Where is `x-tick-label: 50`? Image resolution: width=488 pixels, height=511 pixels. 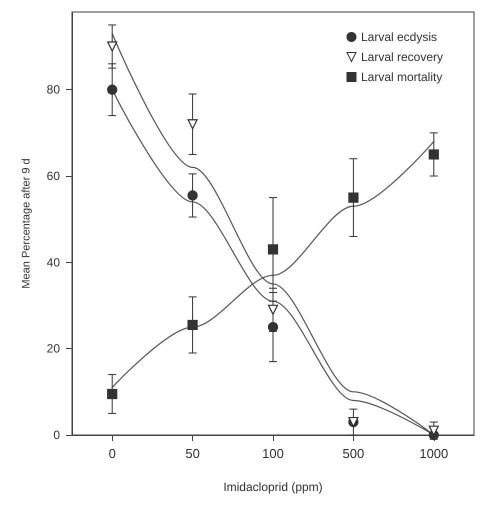
x-tick-label: 50 is located at coordinates (192, 453).